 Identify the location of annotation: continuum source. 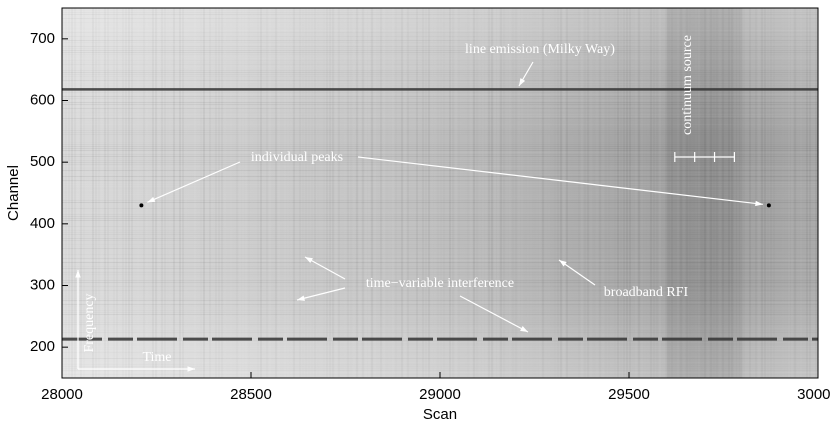
(687, 85).